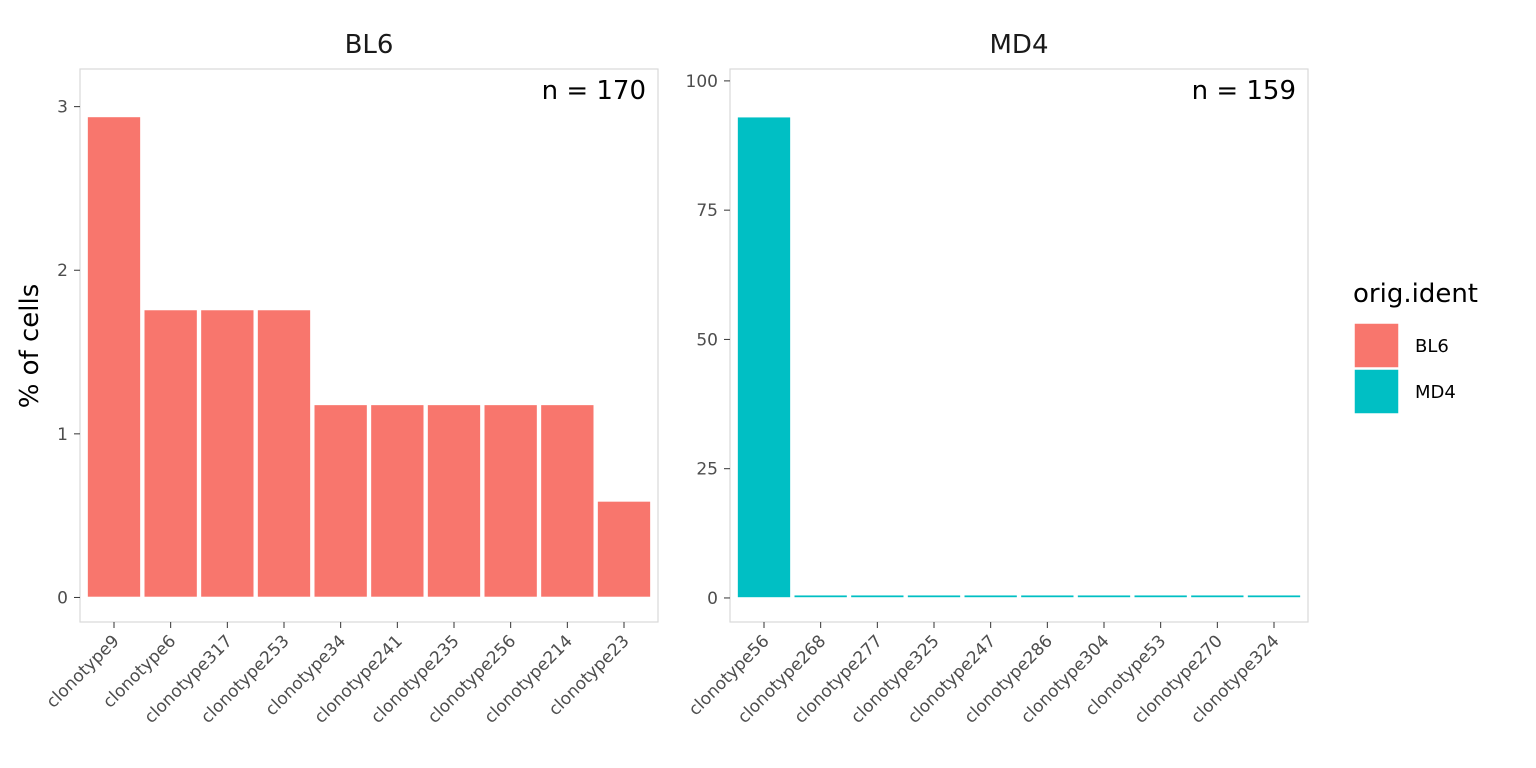 Image resolution: width=1536 pixels, height=768 pixels. What do you see at coordinates (511, 501) in the screenshot?
I see `bar-clonotype256` at bounding box center [511, 501].